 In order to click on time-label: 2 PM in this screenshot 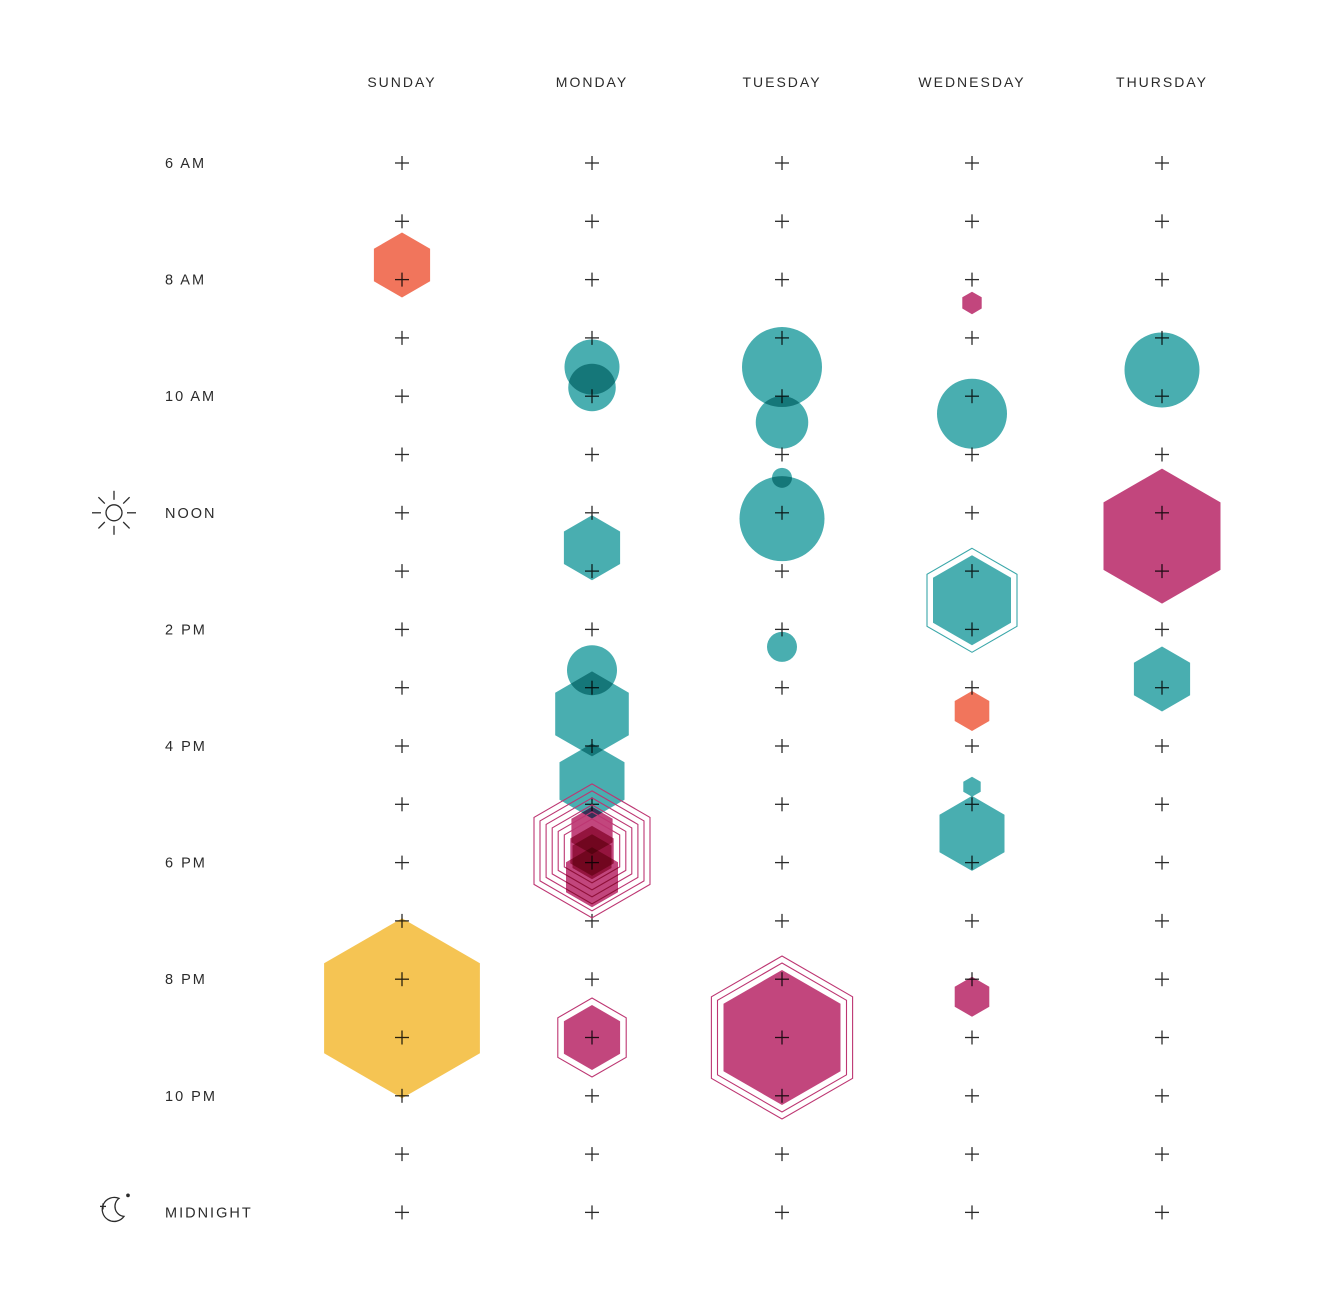, I will do `click(186, 630)`.